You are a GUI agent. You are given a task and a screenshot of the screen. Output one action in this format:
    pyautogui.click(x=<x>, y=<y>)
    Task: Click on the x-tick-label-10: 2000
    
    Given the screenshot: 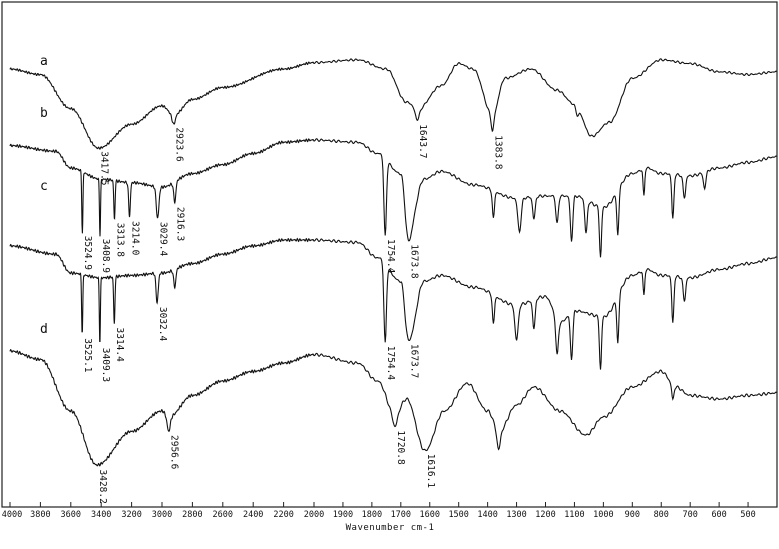 What is the action you would take?
    pyautogui.click(x=314, y=515)
    